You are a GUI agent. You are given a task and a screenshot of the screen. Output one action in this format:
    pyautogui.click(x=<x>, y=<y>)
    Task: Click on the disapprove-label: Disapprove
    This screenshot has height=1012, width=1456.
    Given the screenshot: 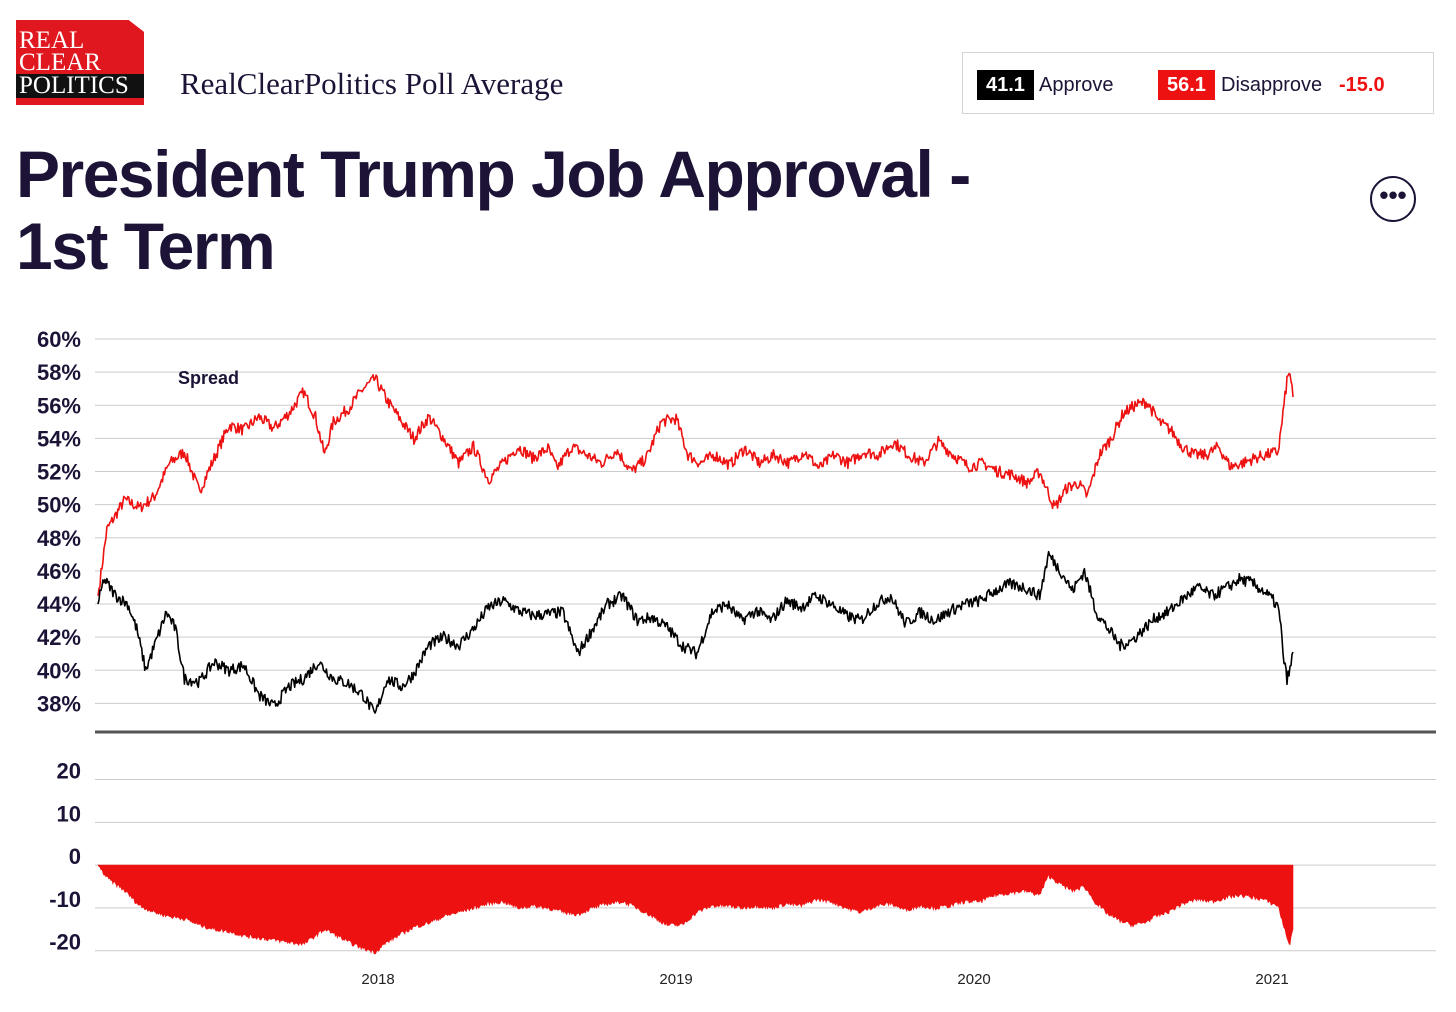 What is the action you would take?
    pyautogui.click(x=1272, y=85)
    